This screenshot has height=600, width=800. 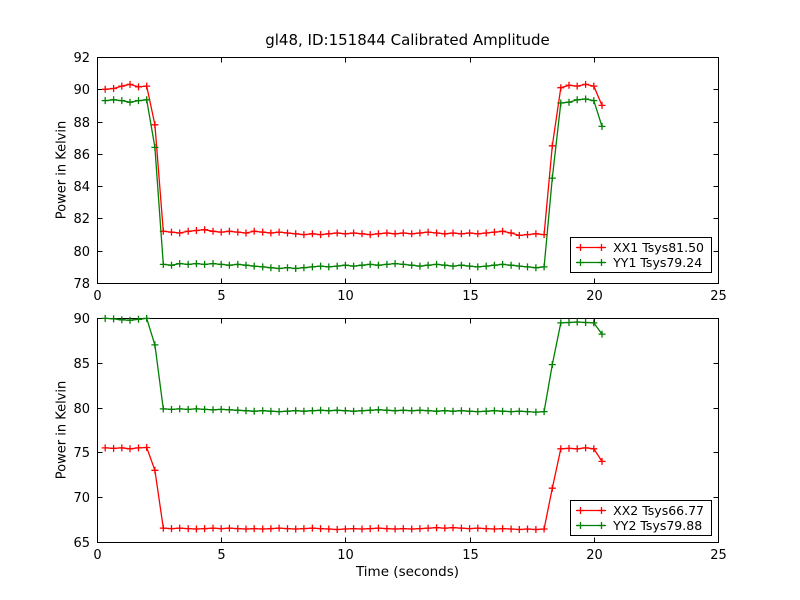 What do you see at coordinates (81, 155) in the screenshot?
I see `y-tick-label: 86` at bounding box center [81, 155].